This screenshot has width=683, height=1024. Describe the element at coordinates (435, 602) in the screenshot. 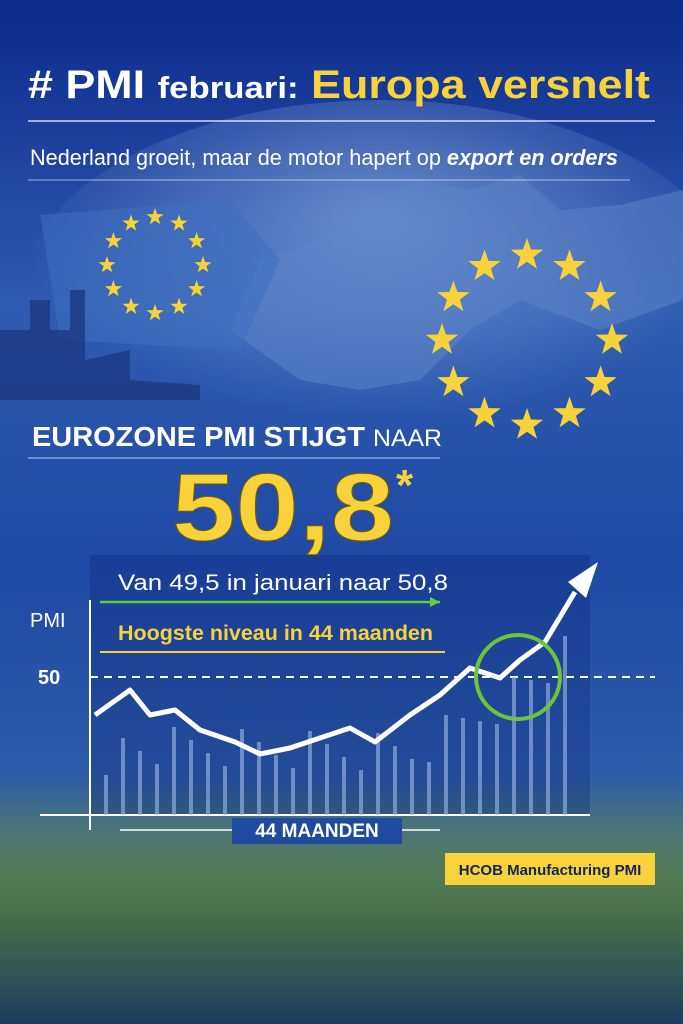

I see `arrow-head` at that location.